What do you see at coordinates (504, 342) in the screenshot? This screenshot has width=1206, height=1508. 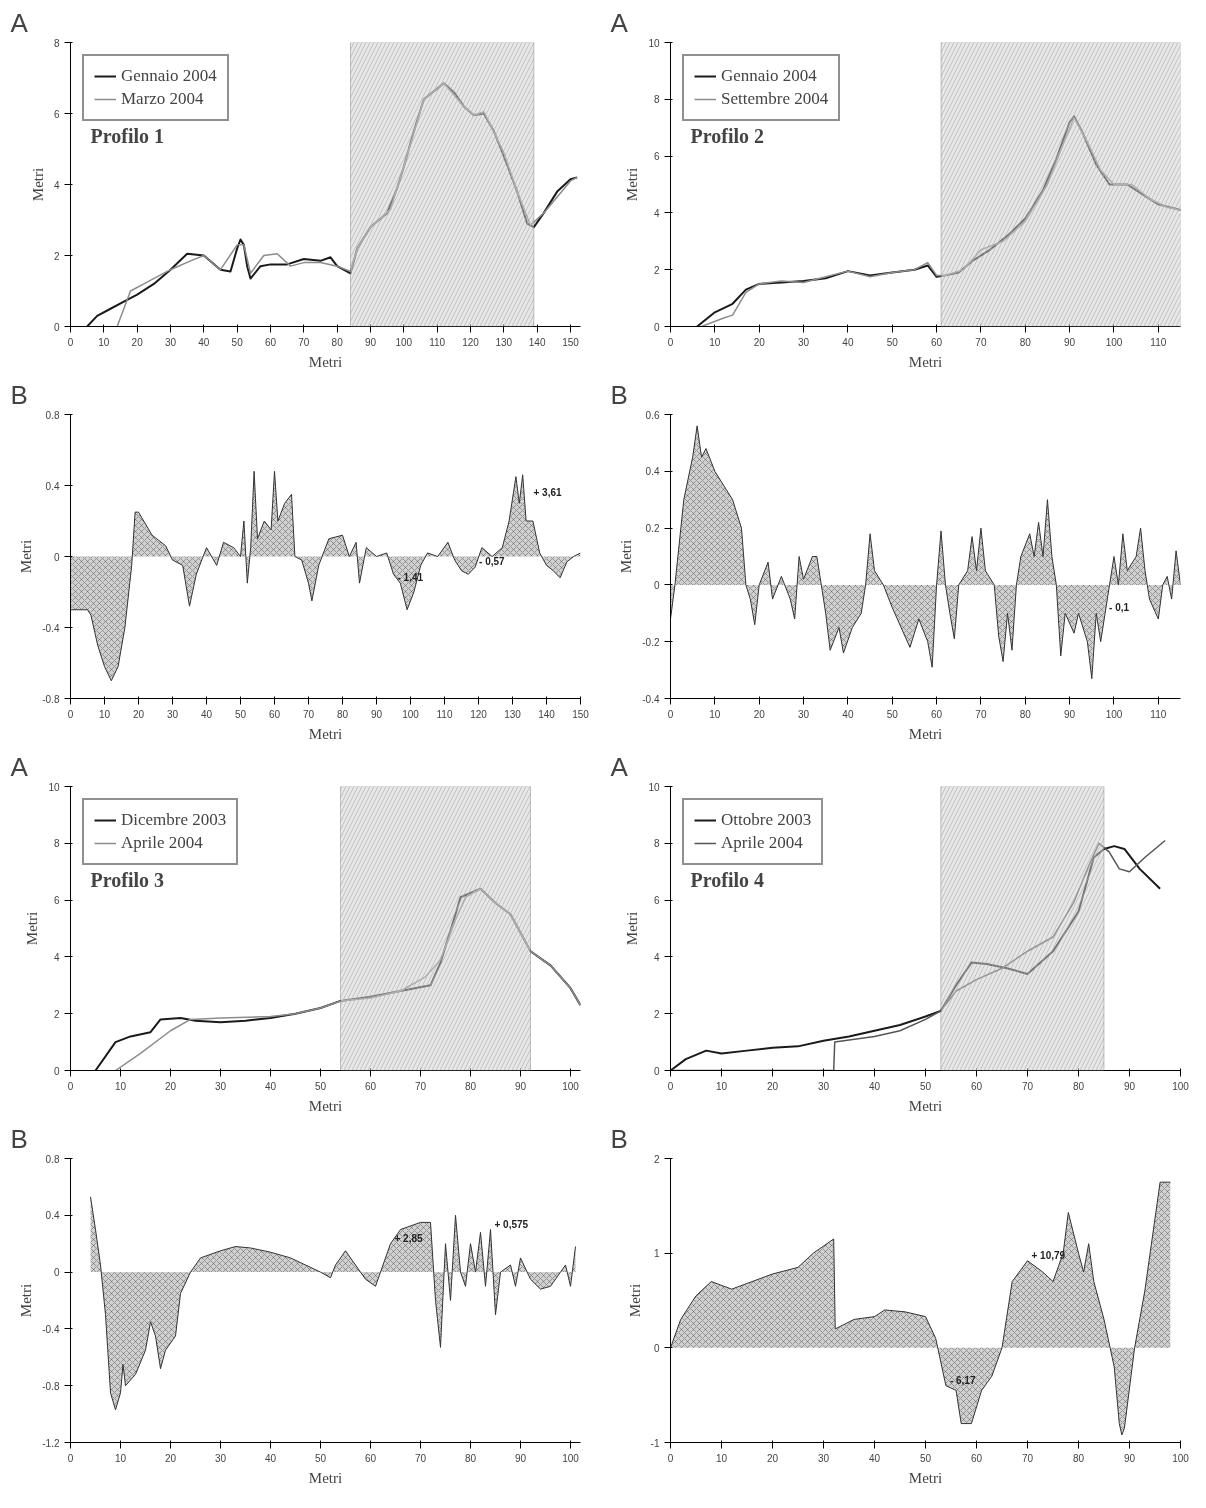 I see `x-tick-label: 130` at bounding box center [504, 342].